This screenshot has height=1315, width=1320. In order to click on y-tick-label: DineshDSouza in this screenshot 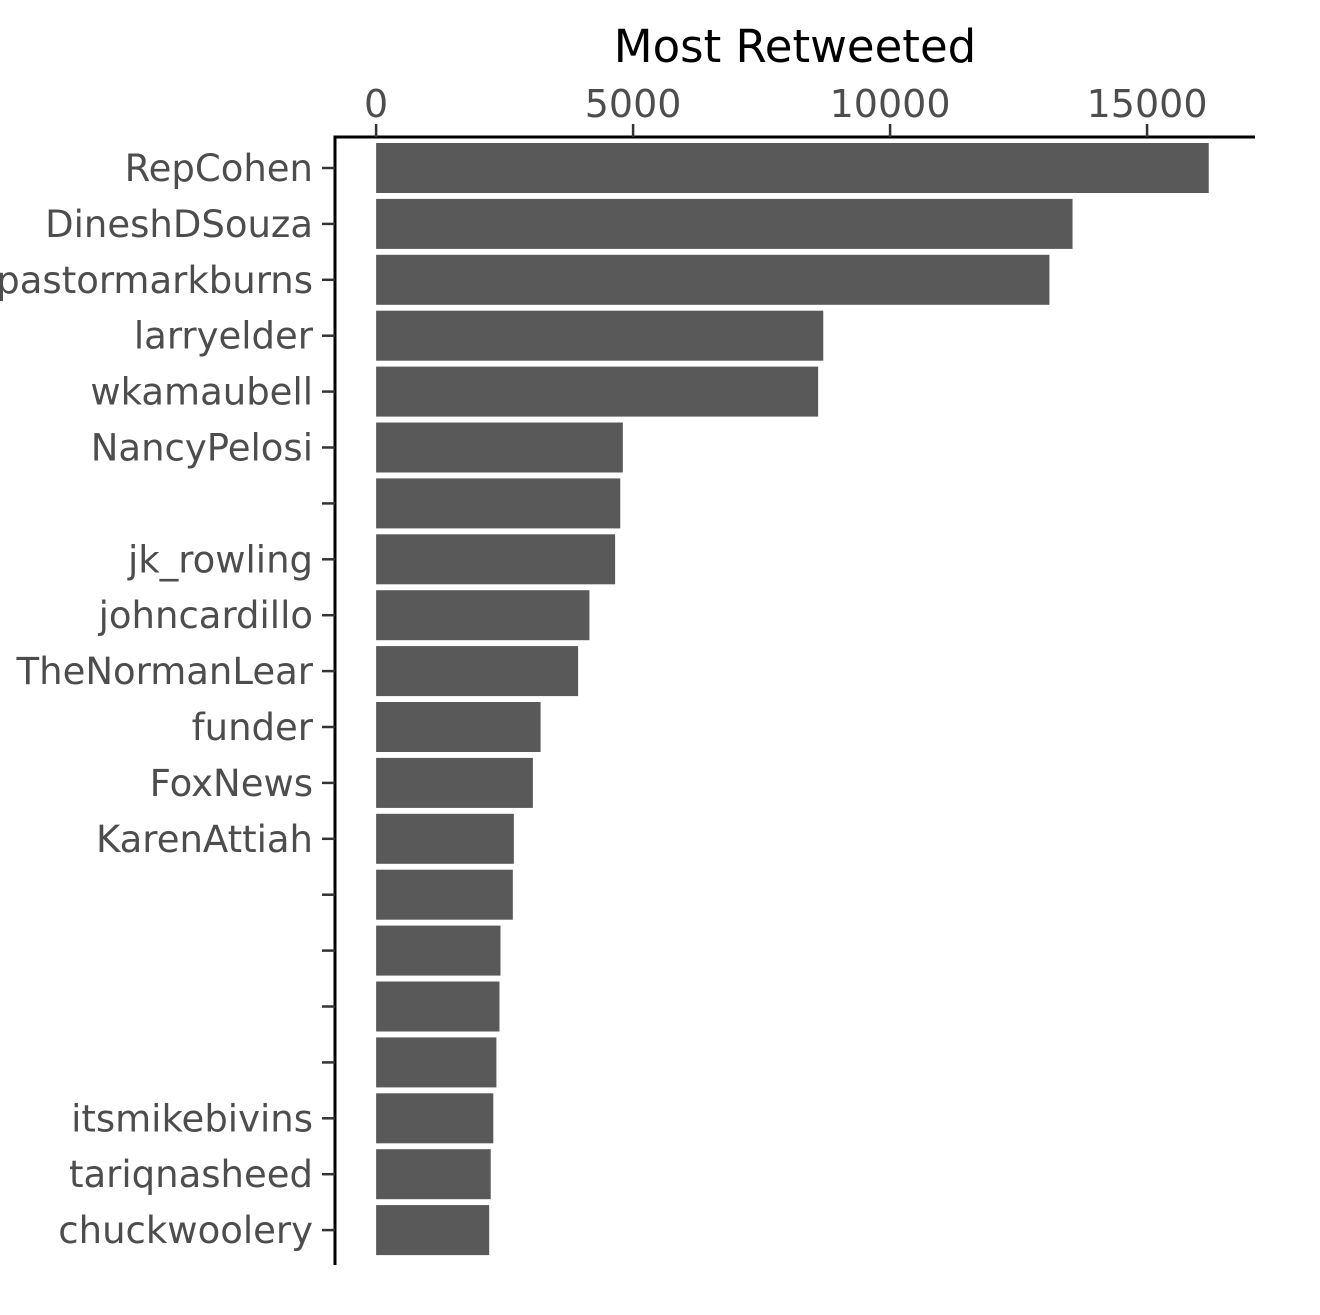, I will do `click(179, 224)`.